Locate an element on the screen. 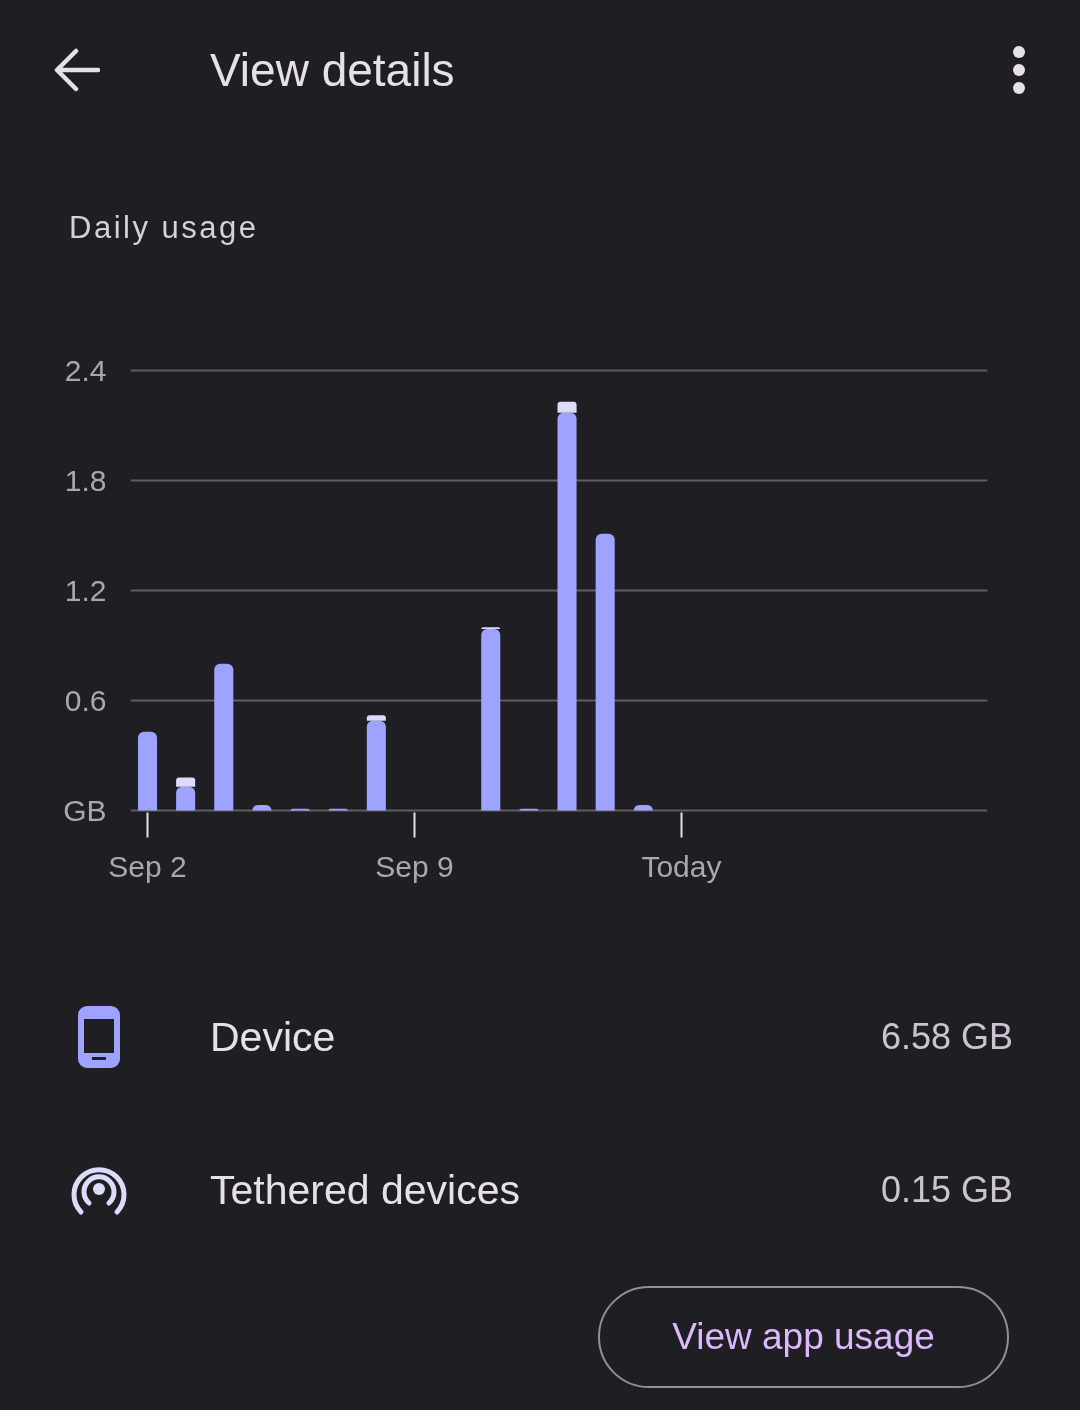 The height and width of the screenshot is (1424, 1080). x-tick-label: Sep 9 is located at coordinates (414, 866).